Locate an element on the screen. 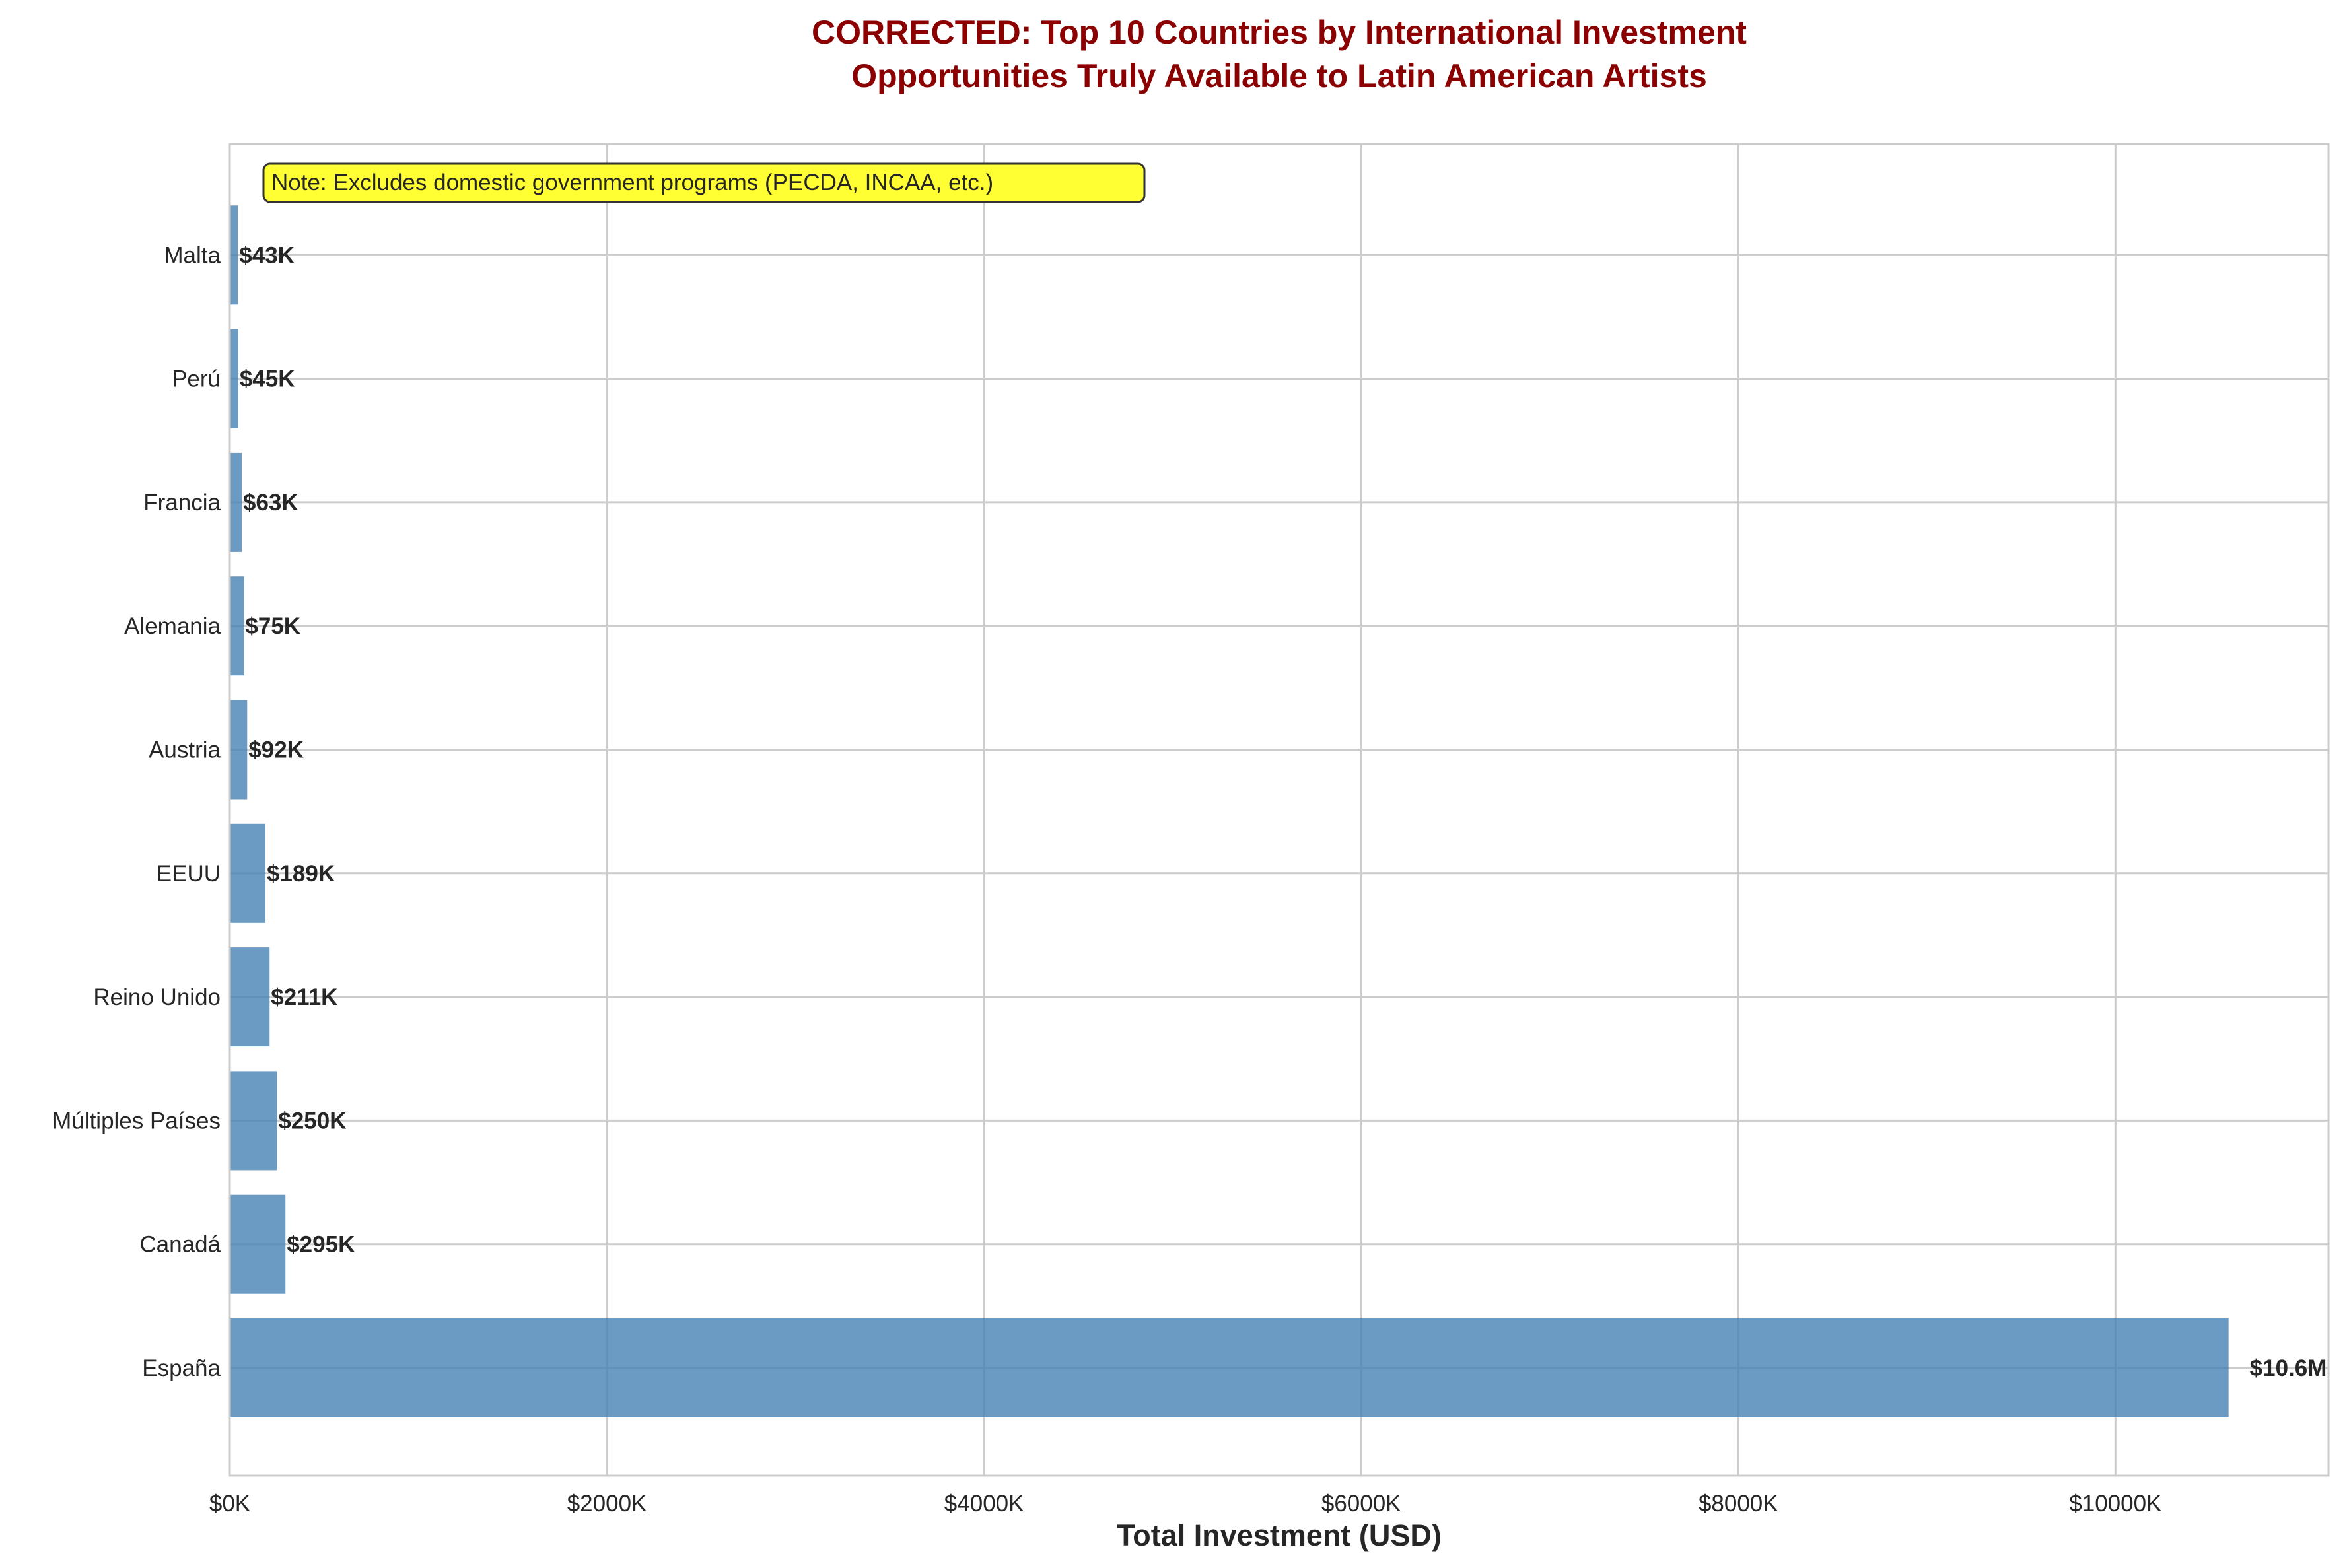 Image resolution: width=2347 pixels, height=1568 pixels. x-axis-label: Total Investment (USD) is located at coordinates (1279, 1535).